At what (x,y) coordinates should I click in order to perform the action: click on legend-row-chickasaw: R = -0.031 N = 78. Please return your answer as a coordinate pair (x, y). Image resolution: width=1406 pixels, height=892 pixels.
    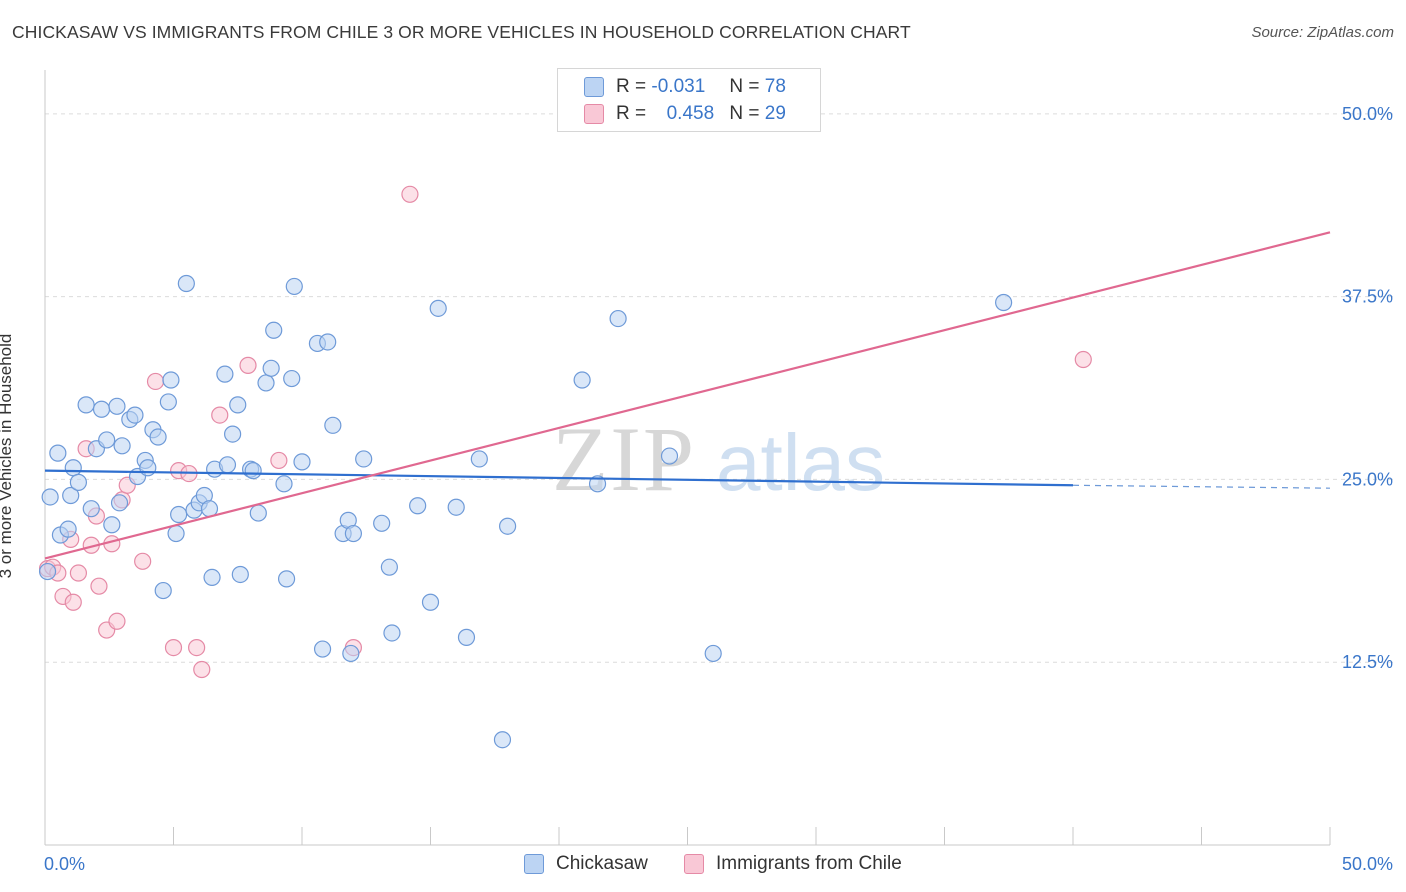
    Looking at the image, I should click on (672, 87).